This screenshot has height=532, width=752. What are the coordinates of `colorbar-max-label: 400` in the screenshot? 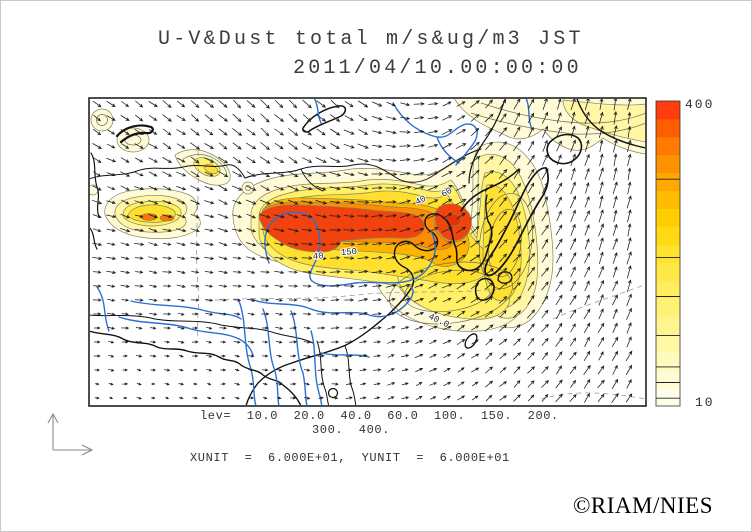 It's located at (700, 104).